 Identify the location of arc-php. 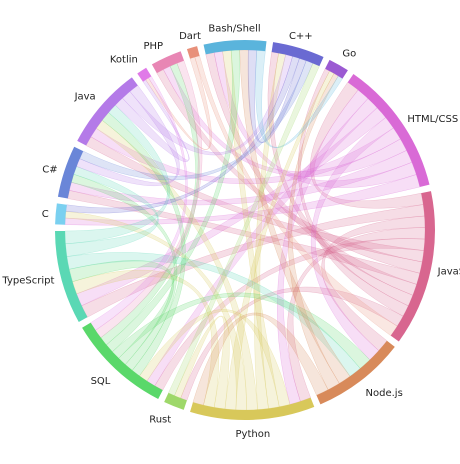
(168, 62).